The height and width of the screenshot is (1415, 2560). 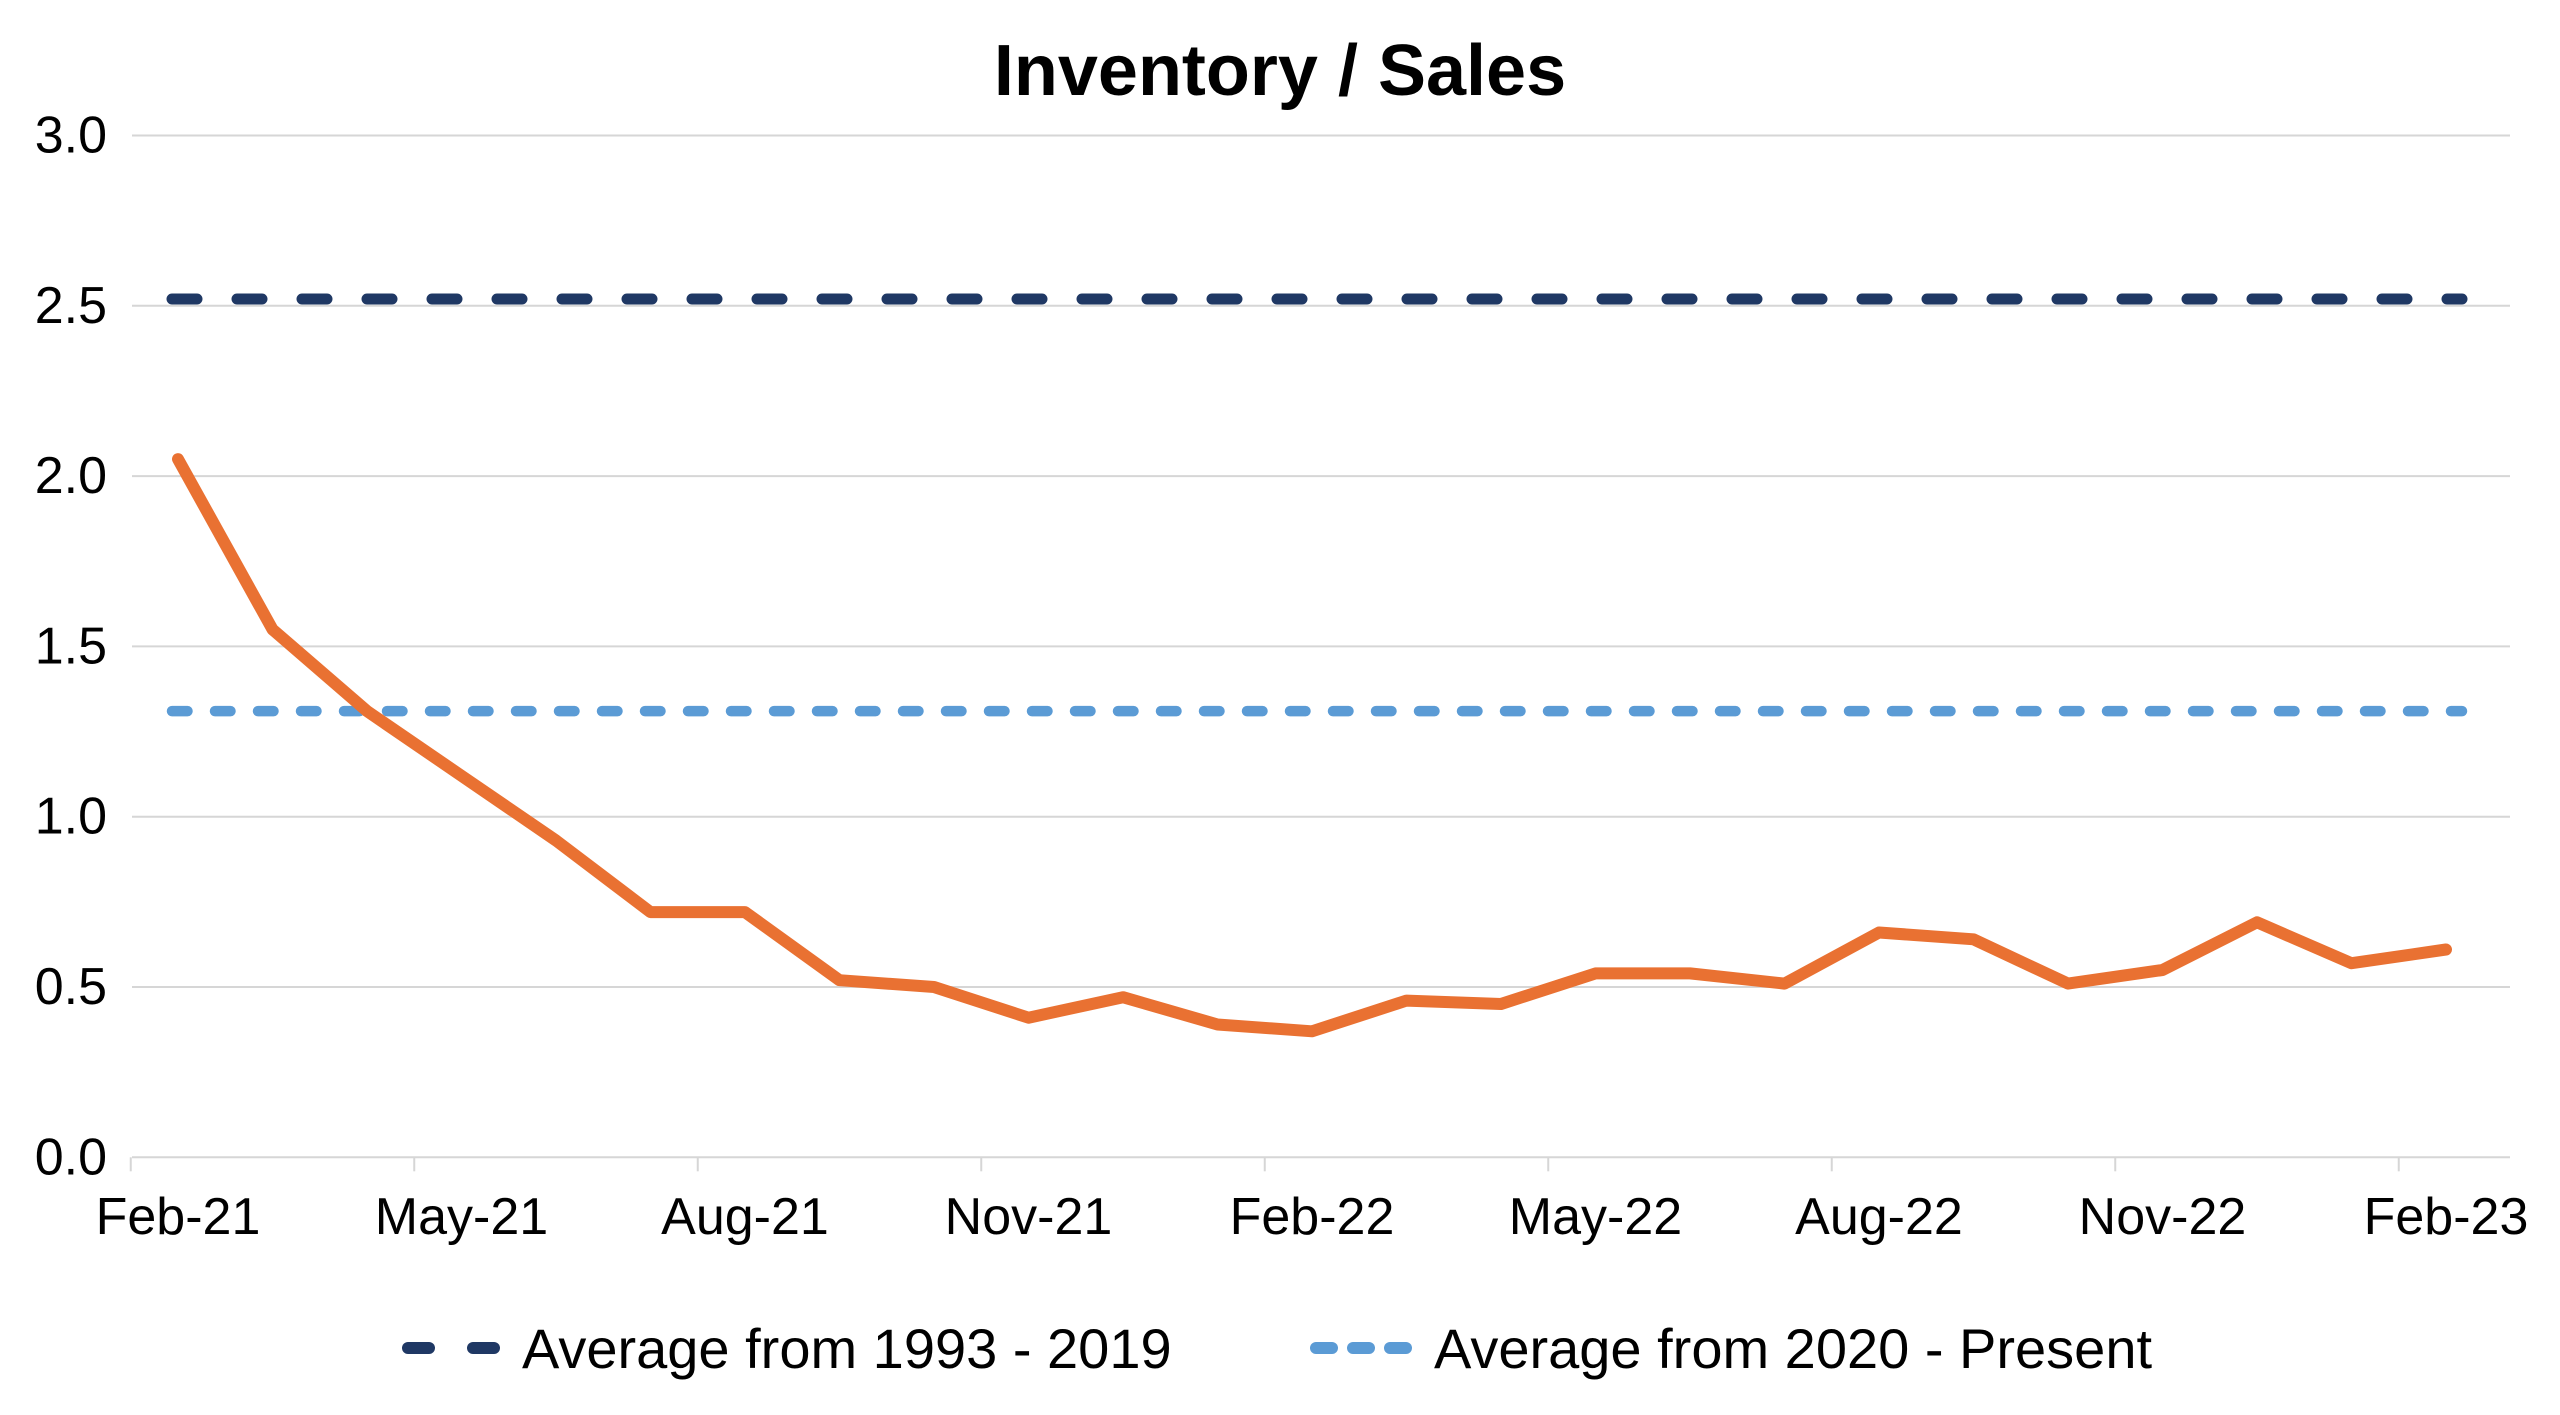 I want to click on chart-title: Inventory / Sales, so click(x=1280, y=71).